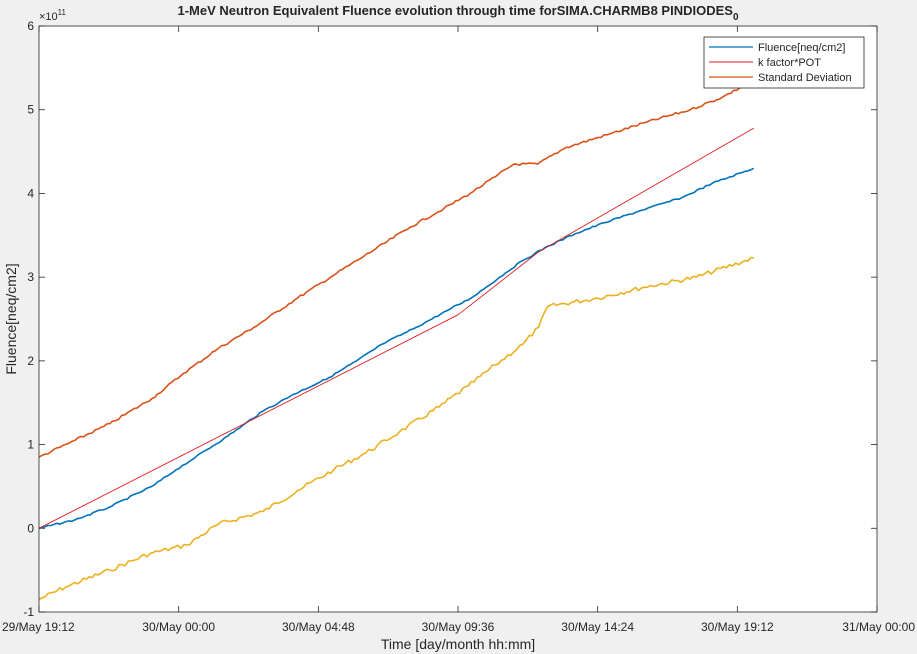 The width and height of the screenshot is (917, 654). Describe the element at coordinates (805, 78) in the screenshot. I see `legend-label-2: Standard Deviation` at that location.